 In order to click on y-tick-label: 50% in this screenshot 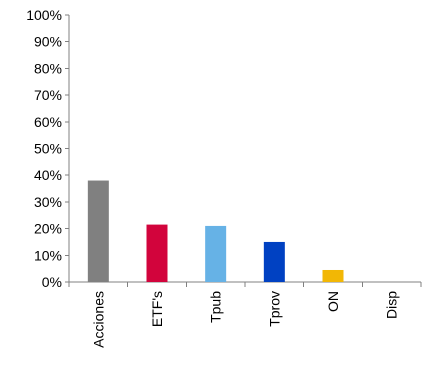, I will do `click(48, 149)`.